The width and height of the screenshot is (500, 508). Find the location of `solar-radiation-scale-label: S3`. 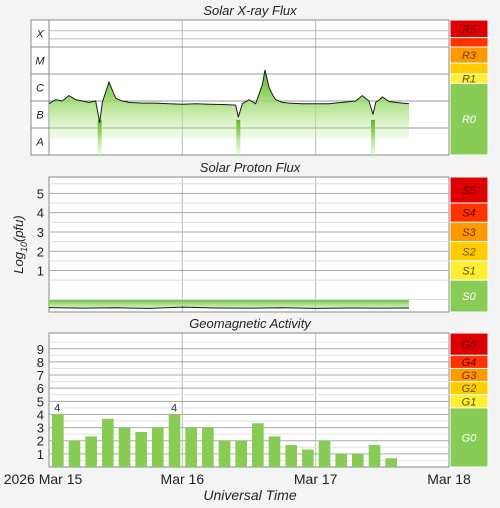

solar-radiation-scale-label: S3 is located at coordinates (469, 233).